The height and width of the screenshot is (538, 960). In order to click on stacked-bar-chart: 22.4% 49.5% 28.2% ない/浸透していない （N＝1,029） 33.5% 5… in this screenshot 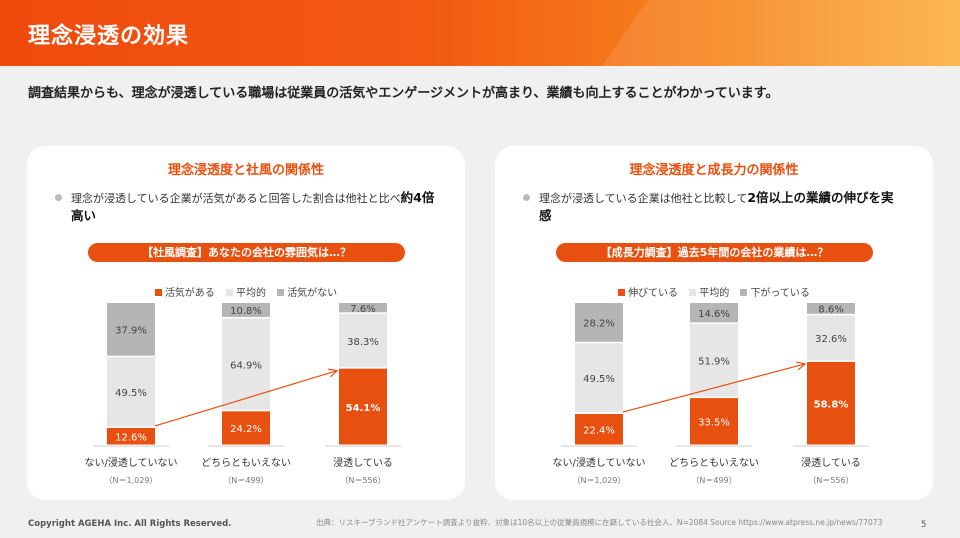, I will do `click(710, 394)`.